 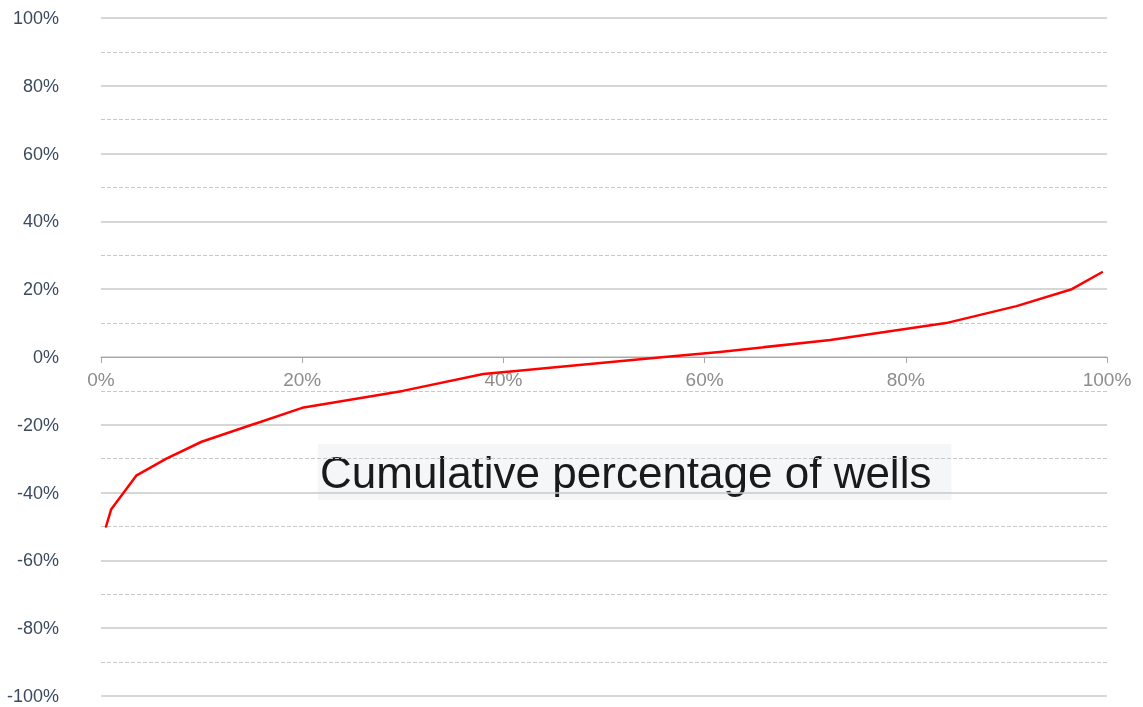 I want to click on y-tick-label: -20%, so click(x=37, y=424).